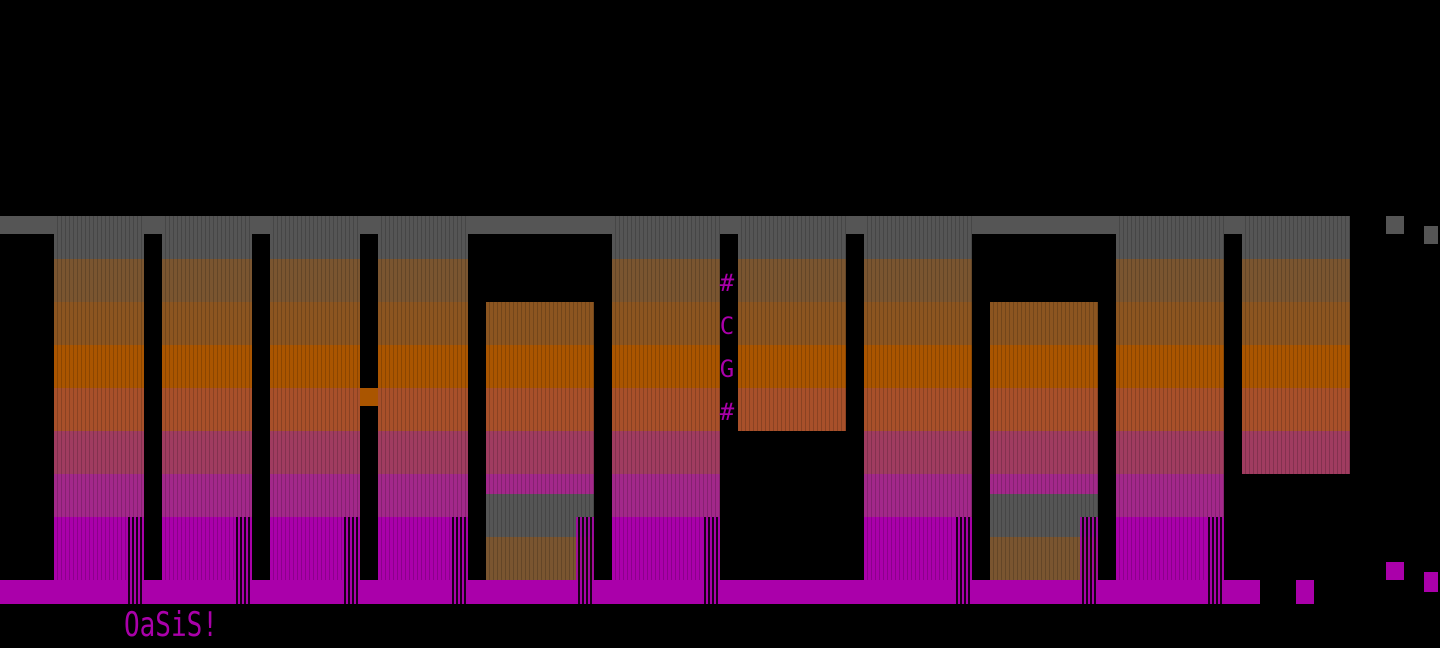  I want to click on signature-text: OaSiS!, so click(171, 625).